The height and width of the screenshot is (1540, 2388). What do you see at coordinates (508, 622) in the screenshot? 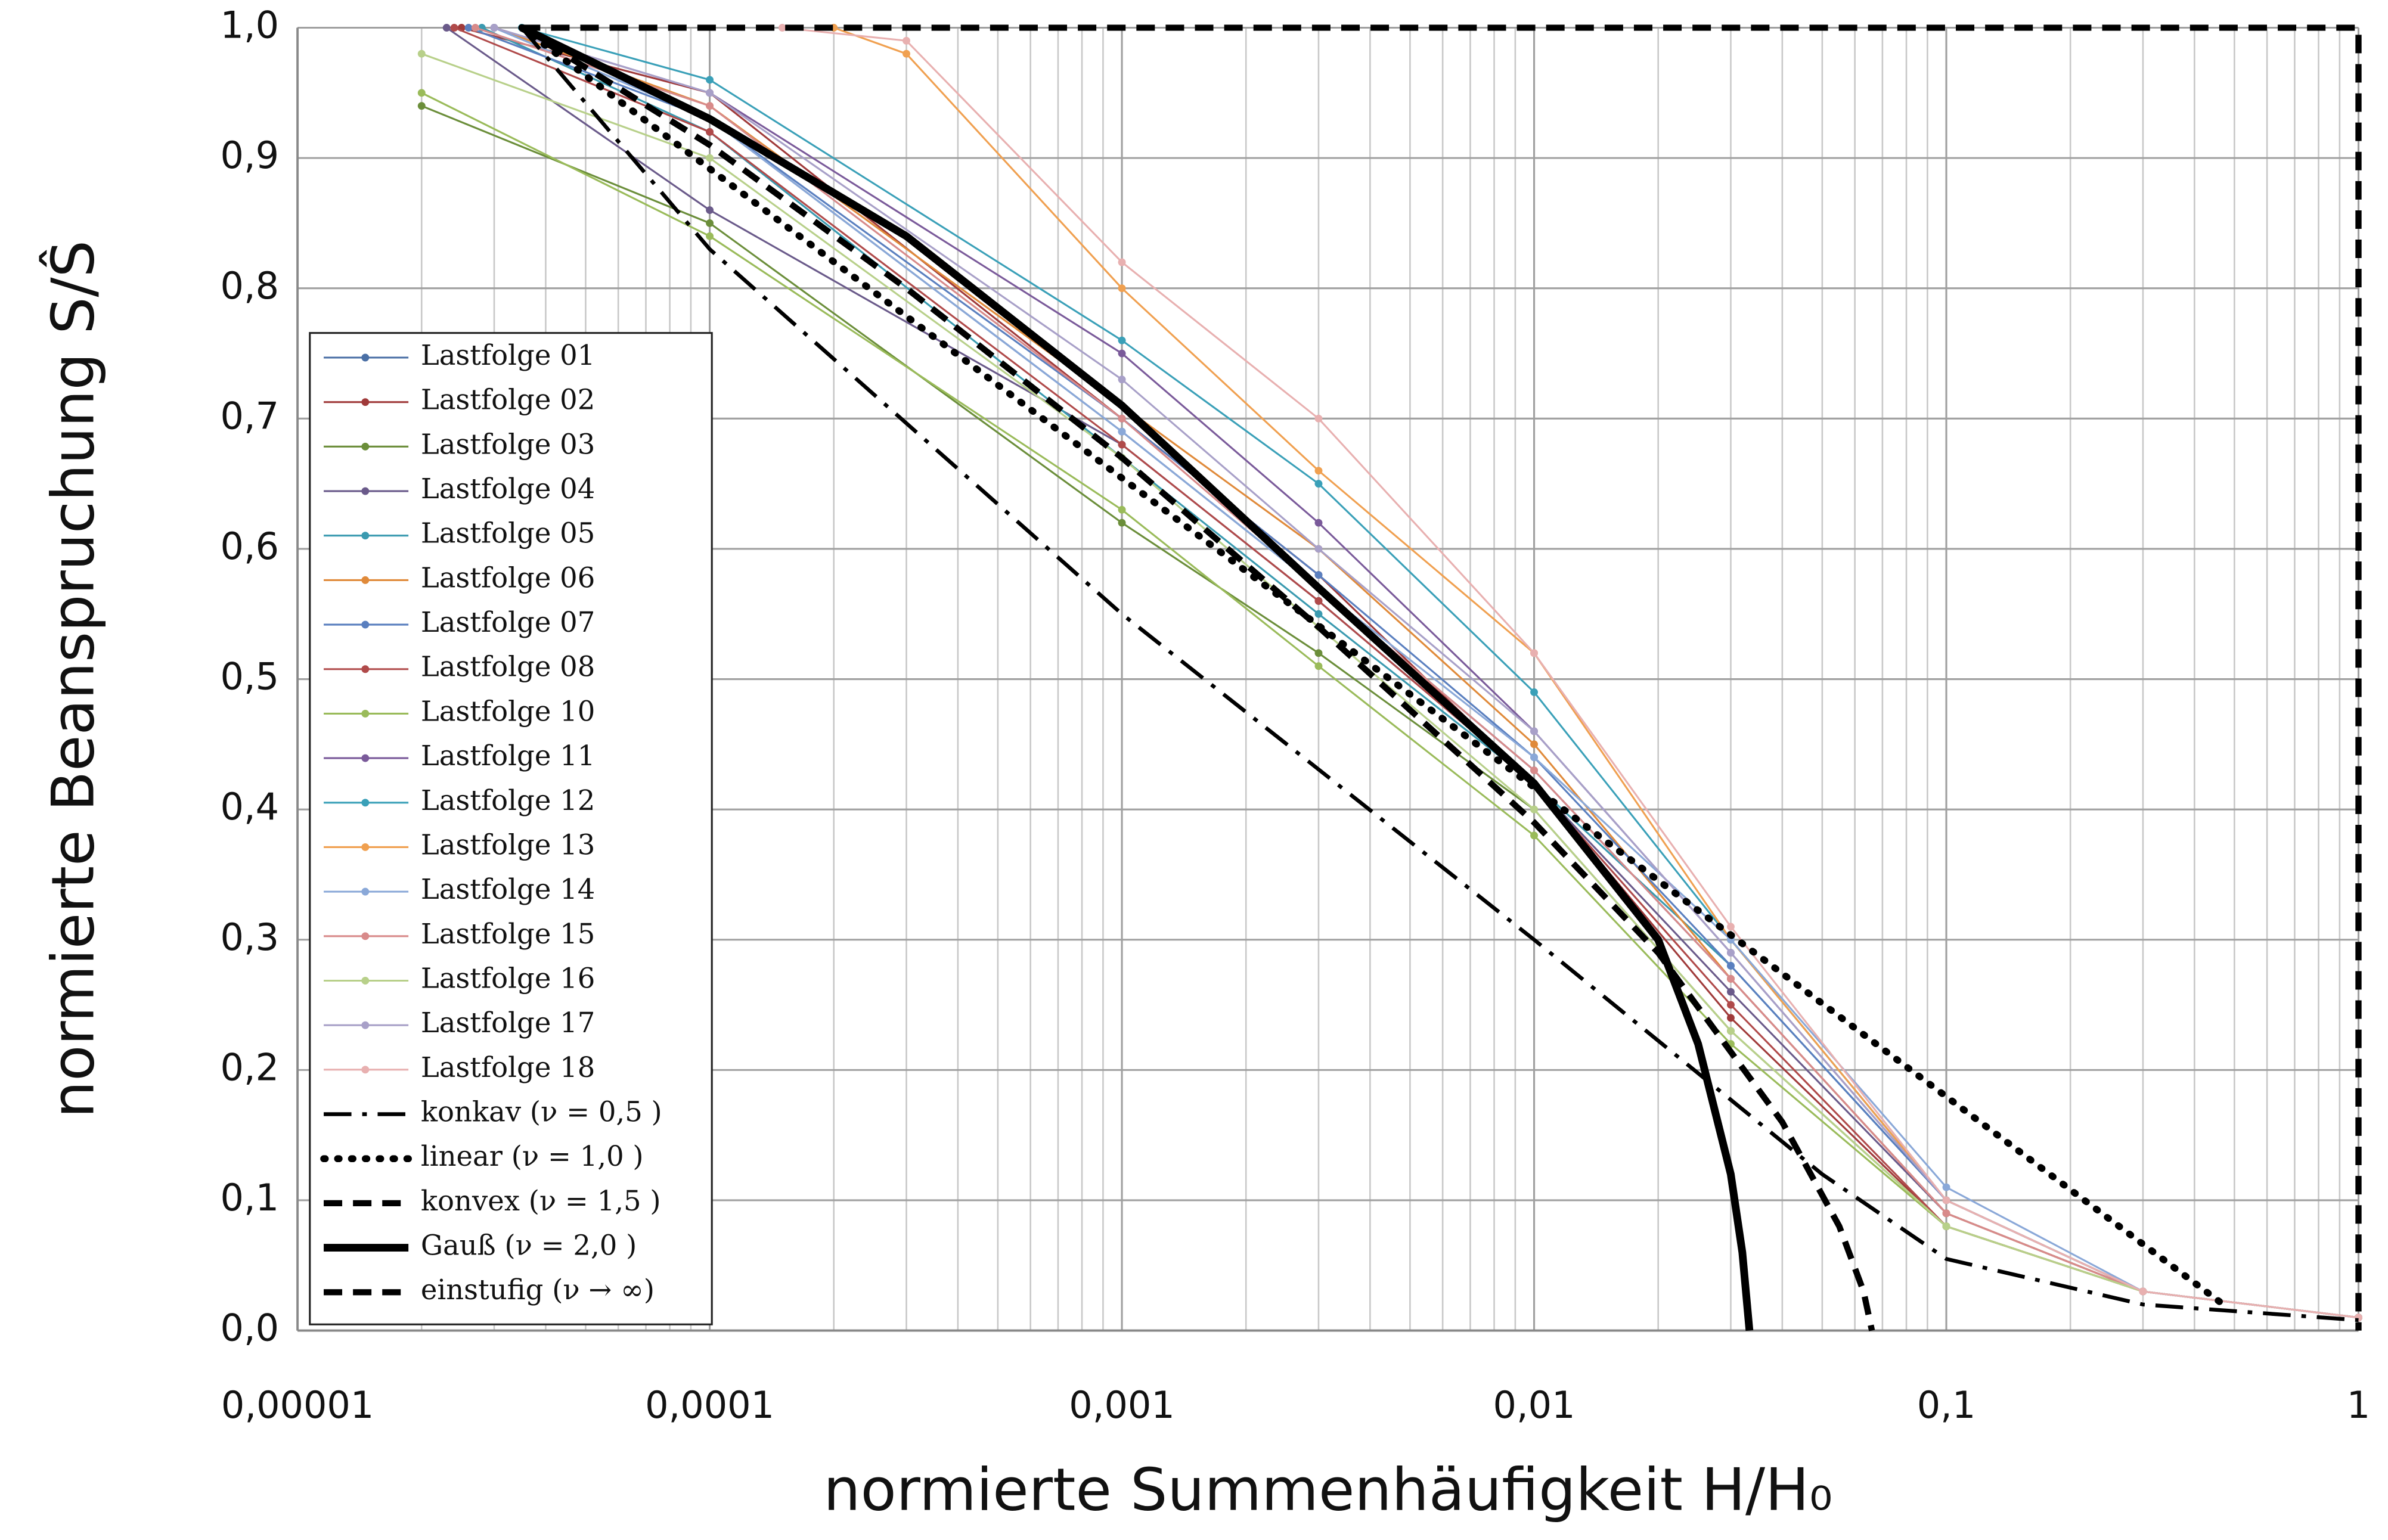
I see `legend-label: Lastfolge 07` at bounding box center [508, 622].